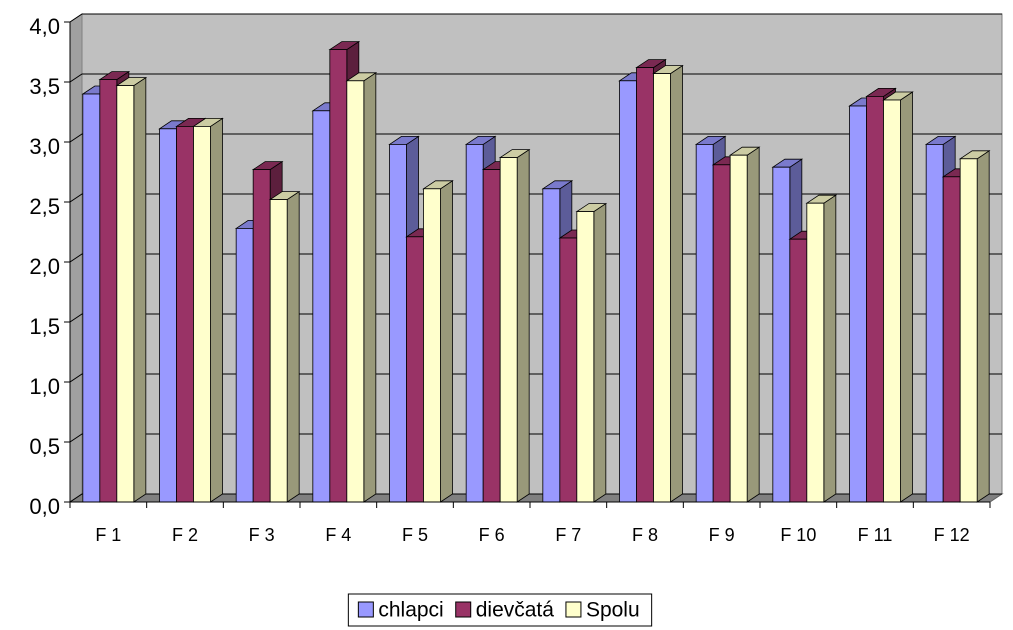  What do you see at coordinates (952, 535) in the screenshot?
I see `x-tick-label: F 12` at bounding box center [952, 535].